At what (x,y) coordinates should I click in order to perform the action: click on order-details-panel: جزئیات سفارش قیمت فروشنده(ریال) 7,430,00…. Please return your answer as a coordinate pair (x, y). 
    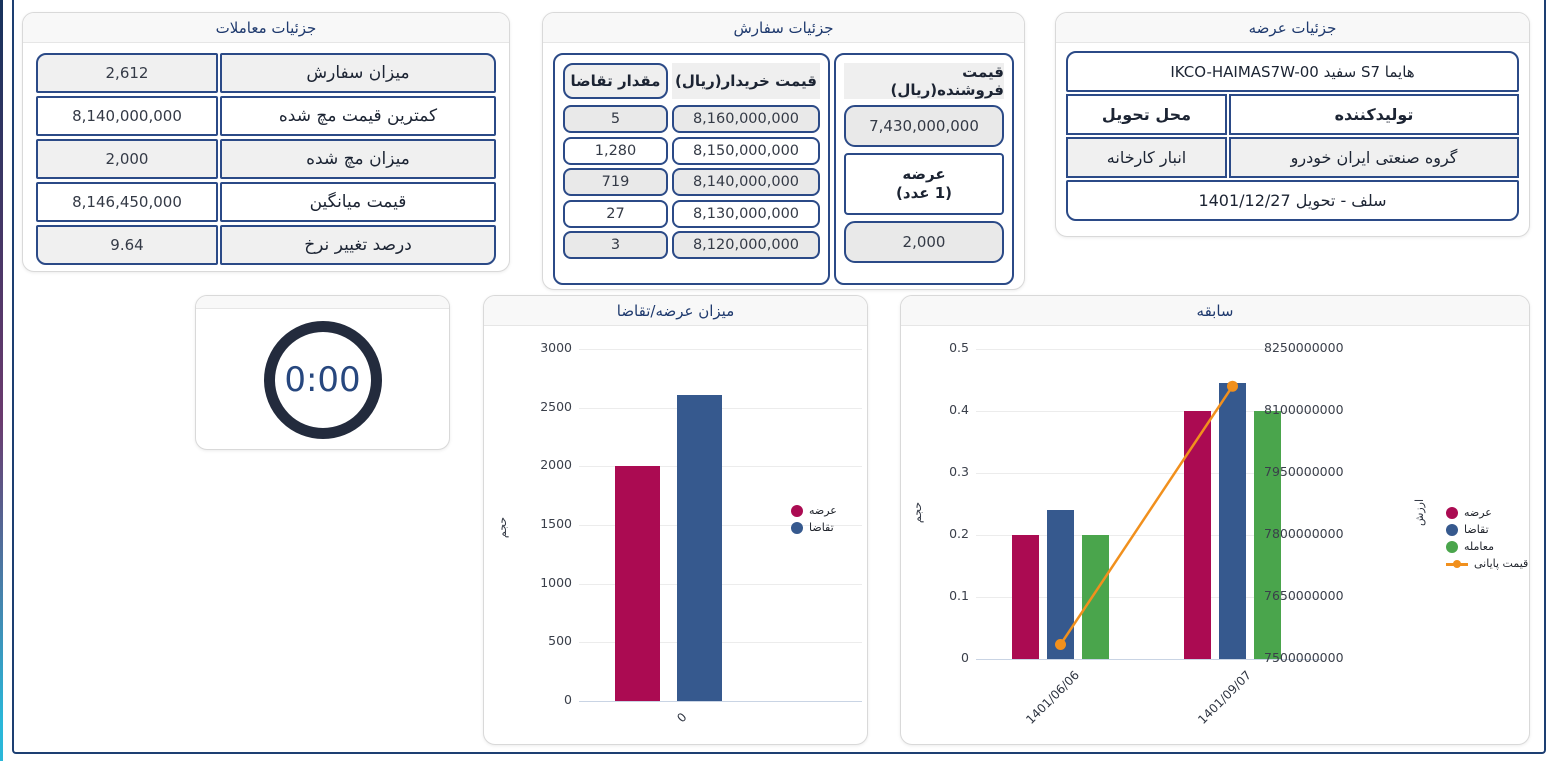
    Looking at the image, I should click on (783, 151).